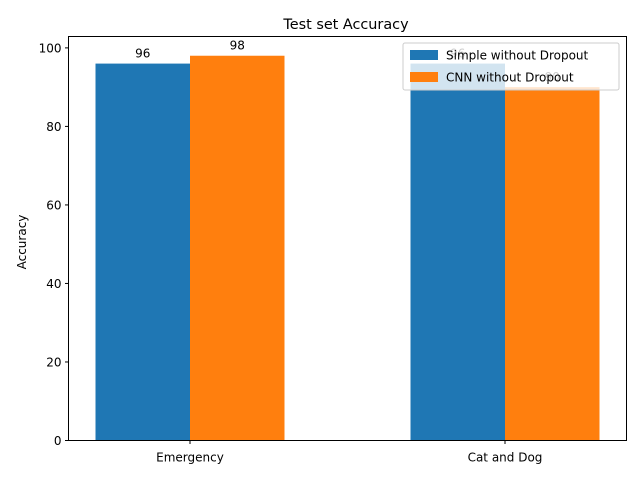  I want to click on y-tick-label: 20, so click(53, 362).